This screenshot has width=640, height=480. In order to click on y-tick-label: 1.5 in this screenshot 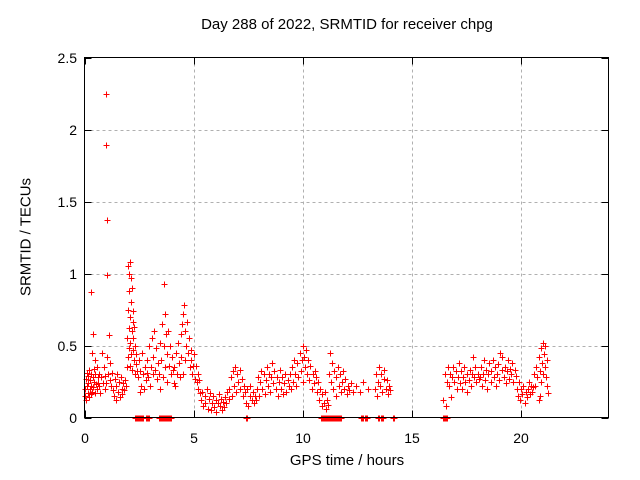, I will do `click(68, 202)`.